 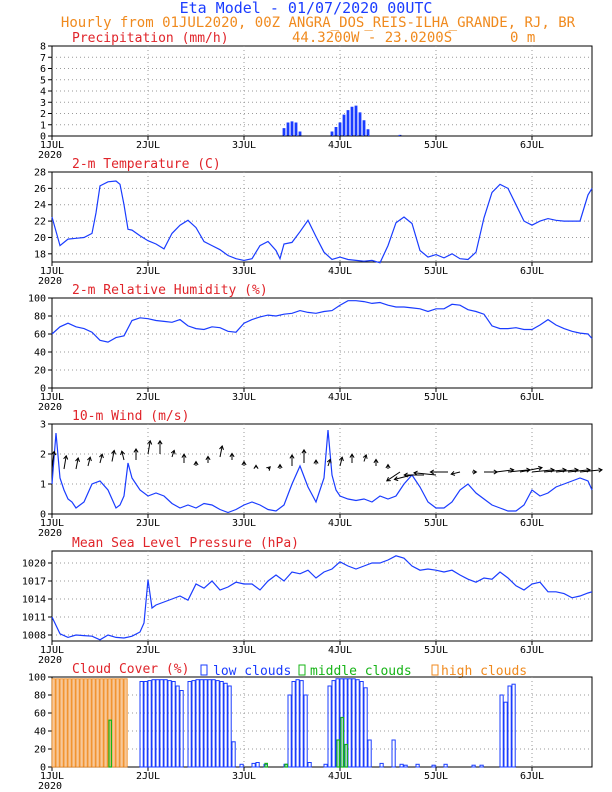 What do you see at coordinates (148, 650) in the screenshot?
I see `x-tick-label: 2JUL` at bounding box center [148, 650].